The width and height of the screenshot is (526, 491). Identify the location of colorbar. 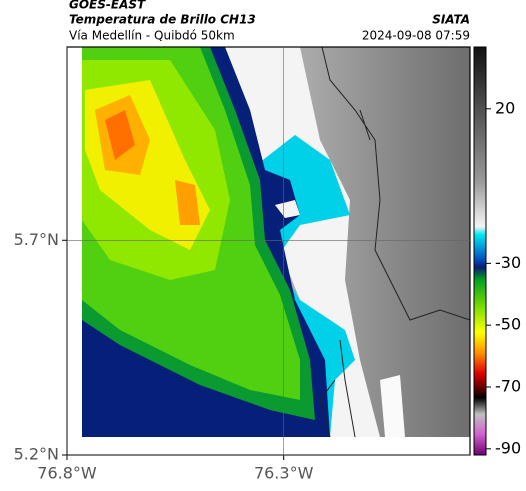
(480, 251).